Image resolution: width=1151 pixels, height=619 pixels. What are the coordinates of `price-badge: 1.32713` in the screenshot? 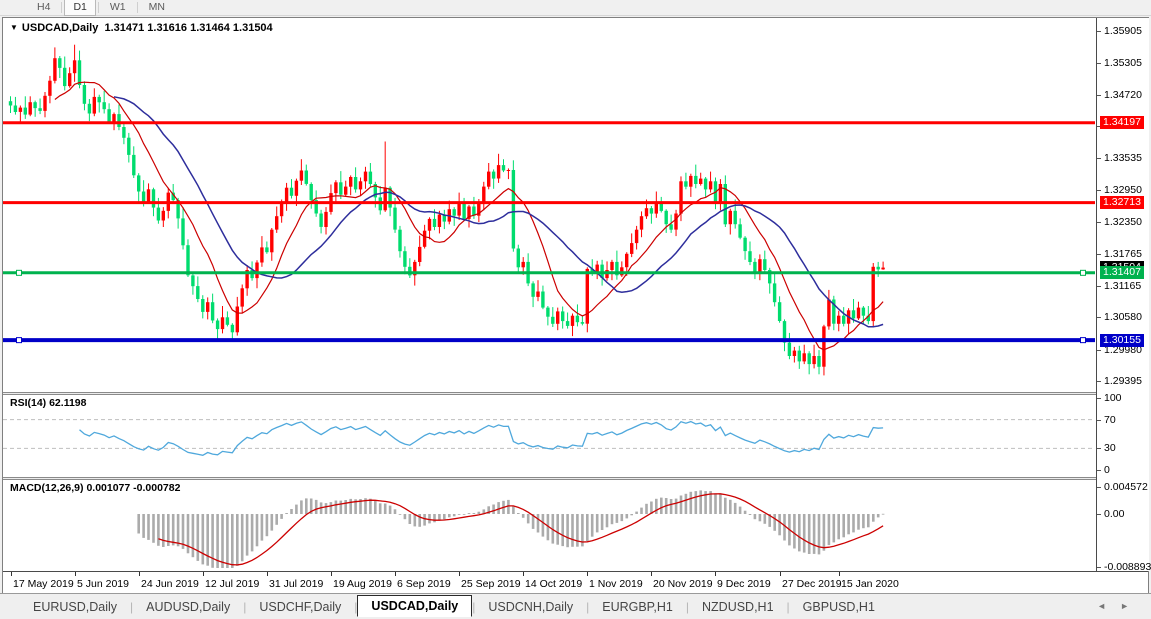 It's located at (1122, 202).